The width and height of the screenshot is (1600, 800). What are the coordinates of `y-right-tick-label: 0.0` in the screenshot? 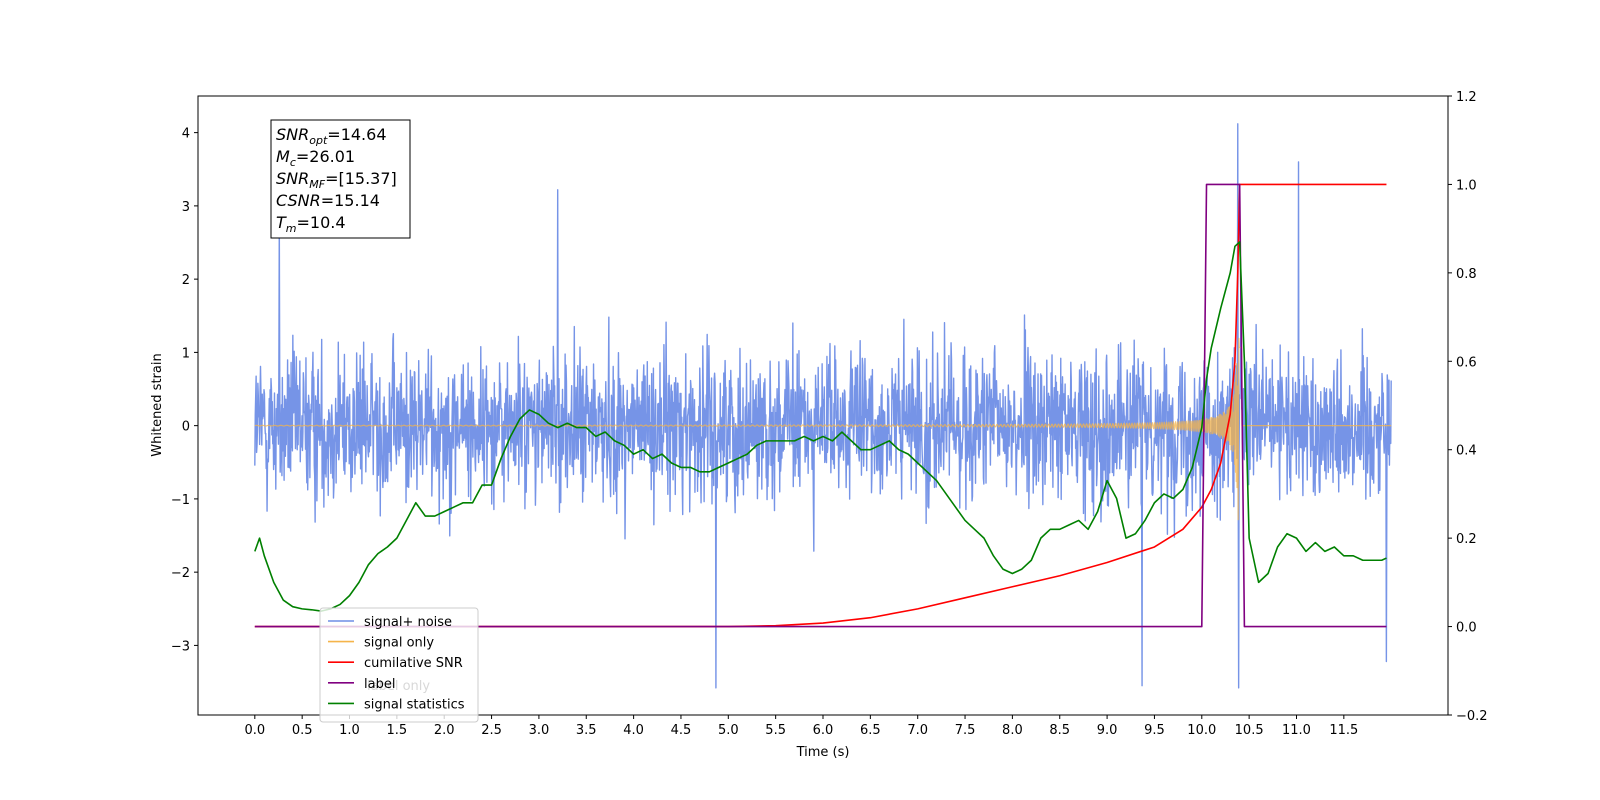 It's located at (1466, 628).